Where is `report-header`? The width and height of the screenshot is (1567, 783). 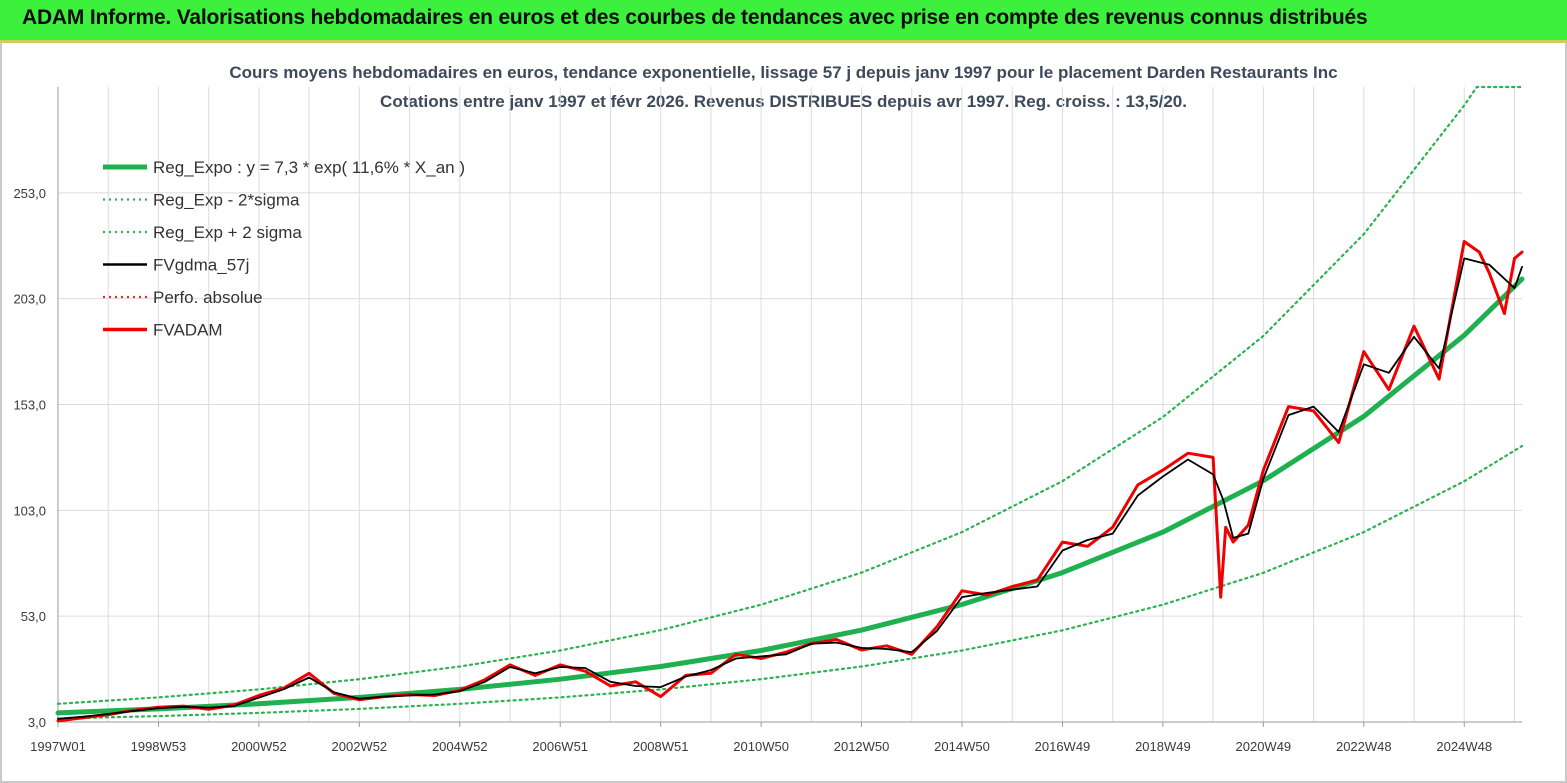 report-header is located at coordinates (783, 20).